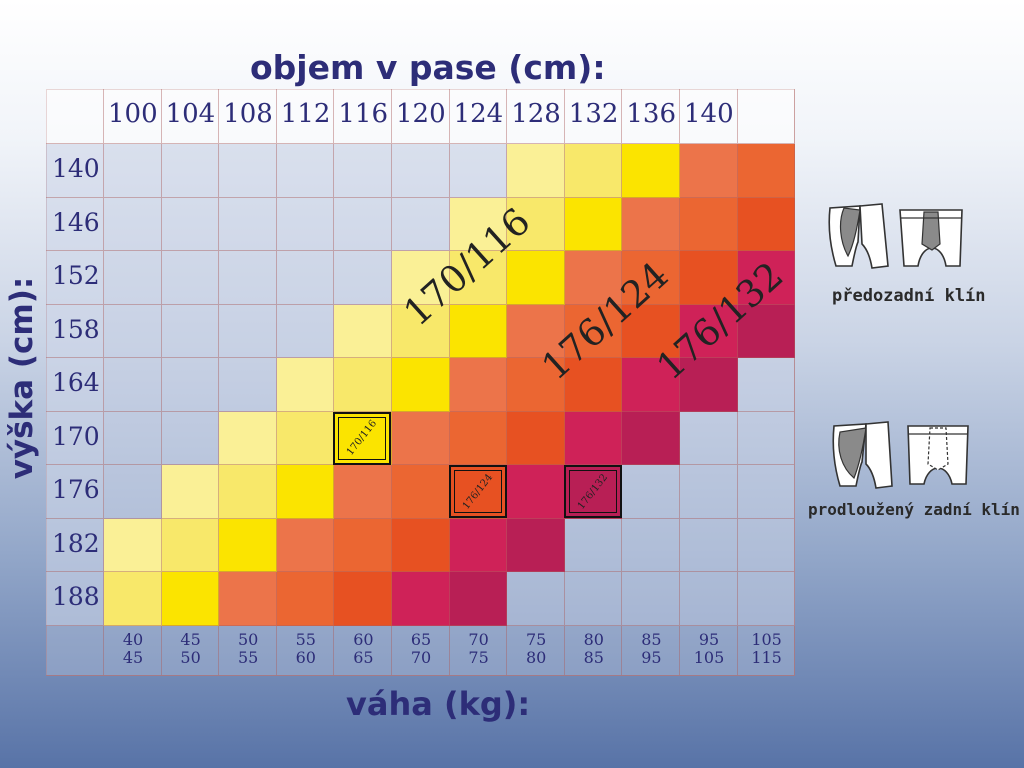  I want to click on waist-label: 104, so click(190, 114).